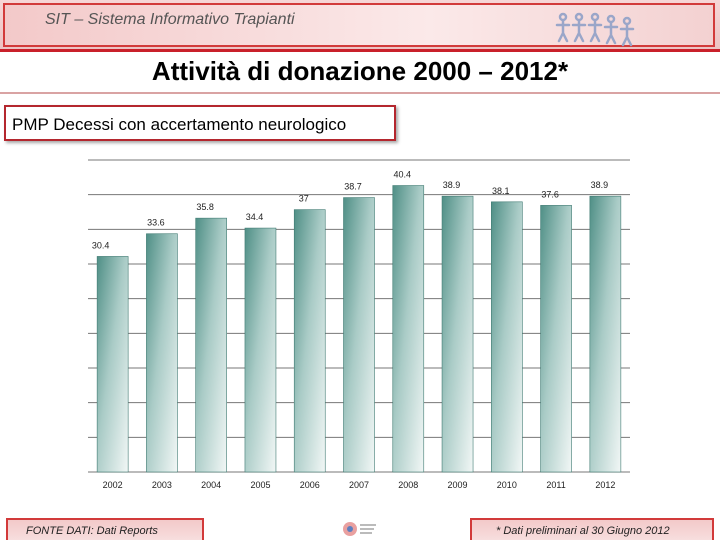 The width and height of the screenshot is (720, 540). I want to click on x-tick-2004: 2004, so click(211, 485).